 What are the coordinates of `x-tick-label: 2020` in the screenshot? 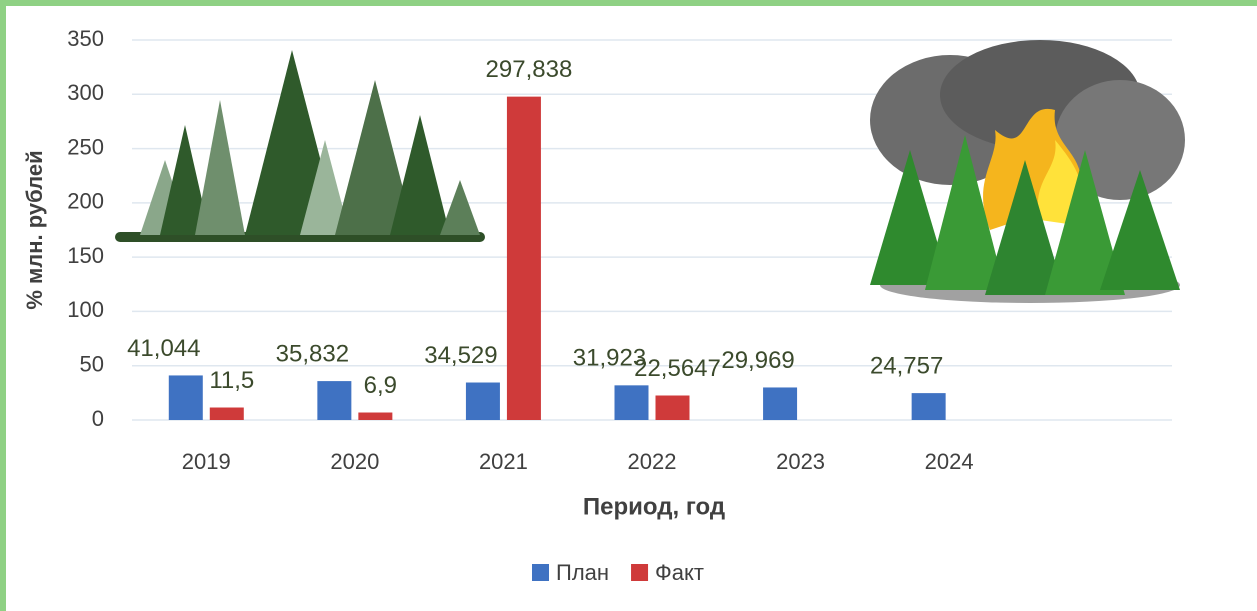 It's located at (354, 461).